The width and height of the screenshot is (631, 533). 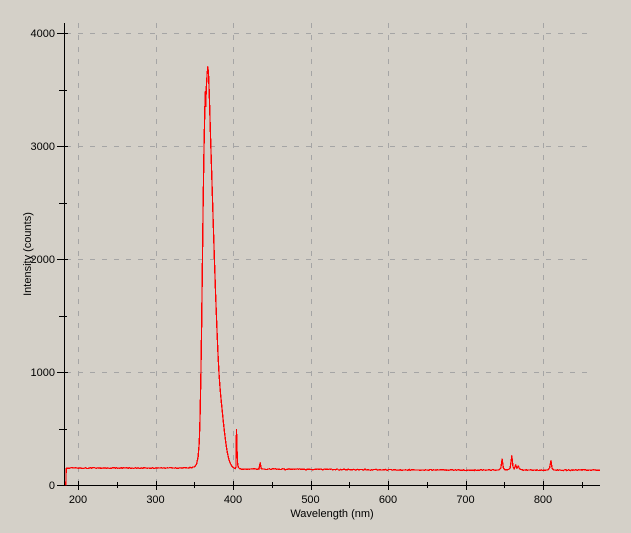 I want to click on x-tick-label: 300, so click(x=155, y=500).